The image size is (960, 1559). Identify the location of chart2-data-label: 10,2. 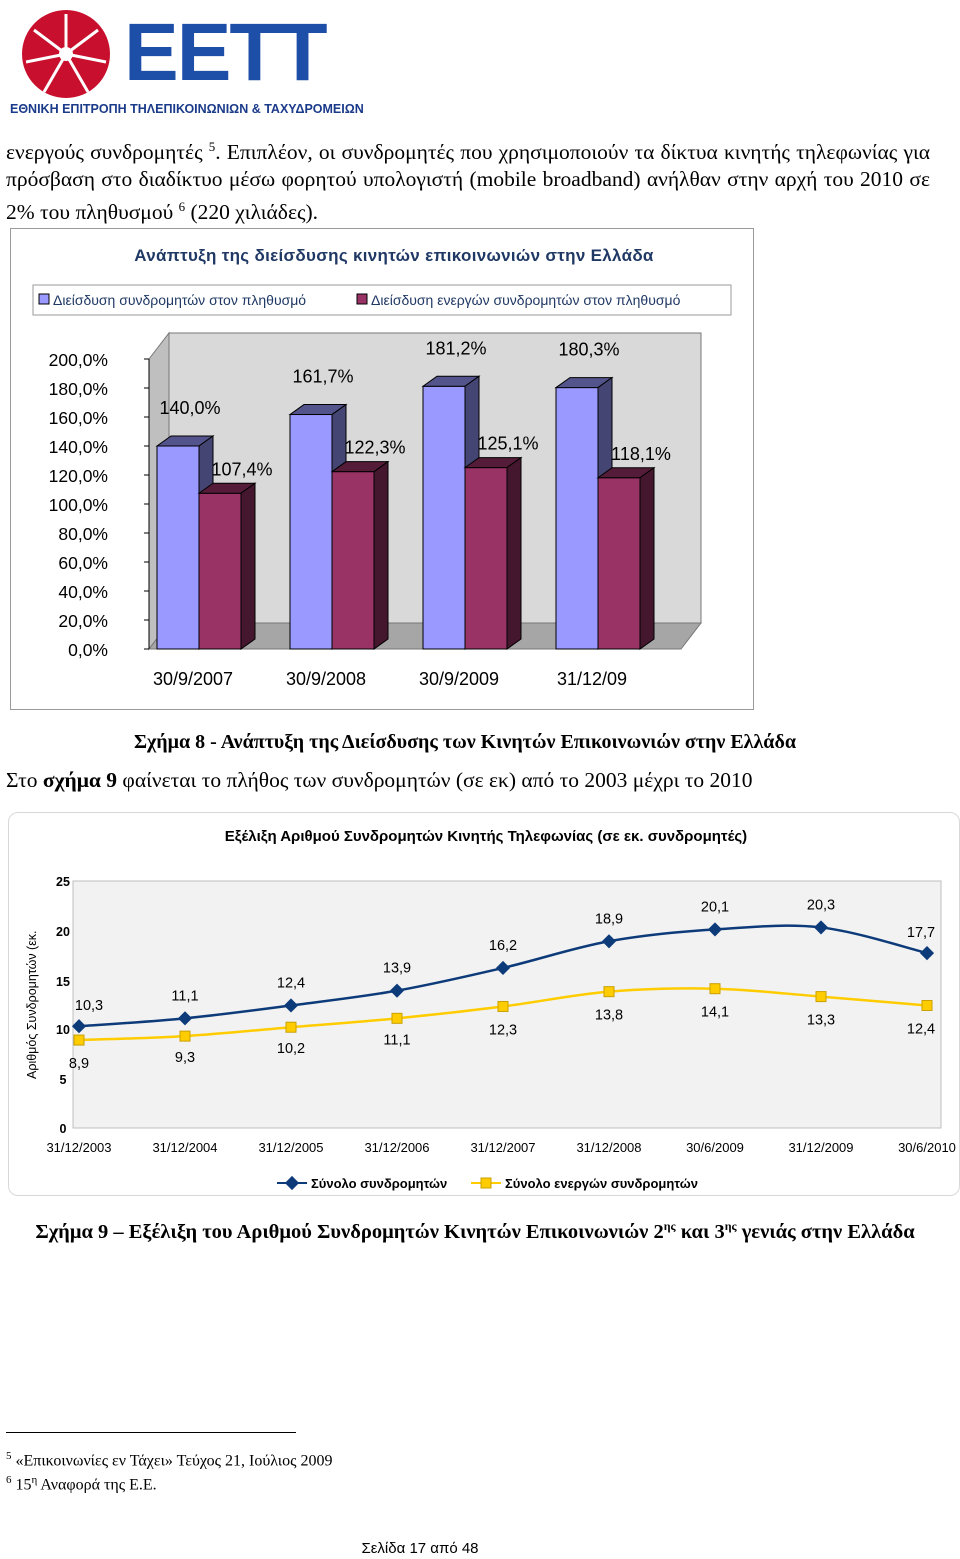
(291, 1049).